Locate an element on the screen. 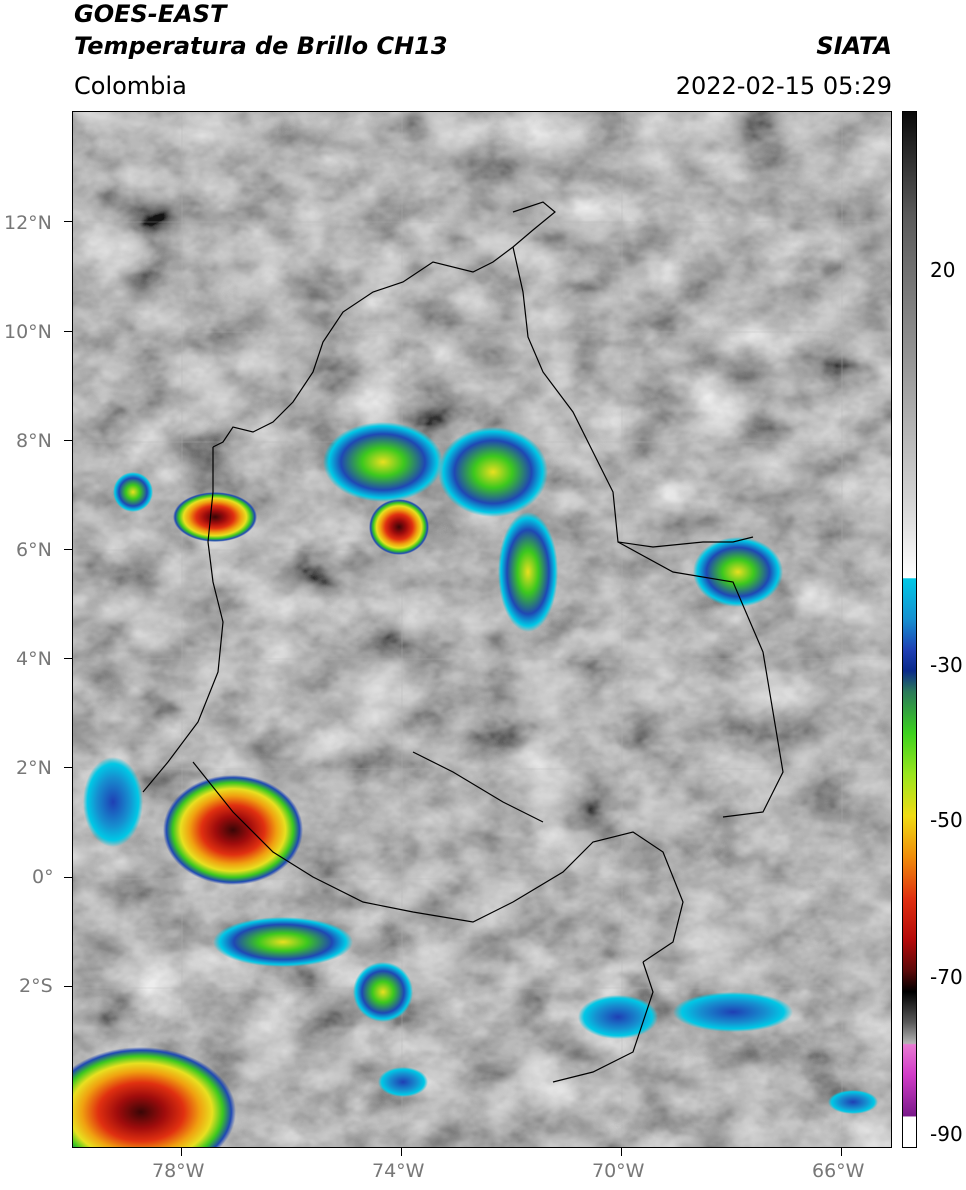 The width and height of the screenshot is (966, 1190). cold-top-coast is located at coordinates (113, 802).